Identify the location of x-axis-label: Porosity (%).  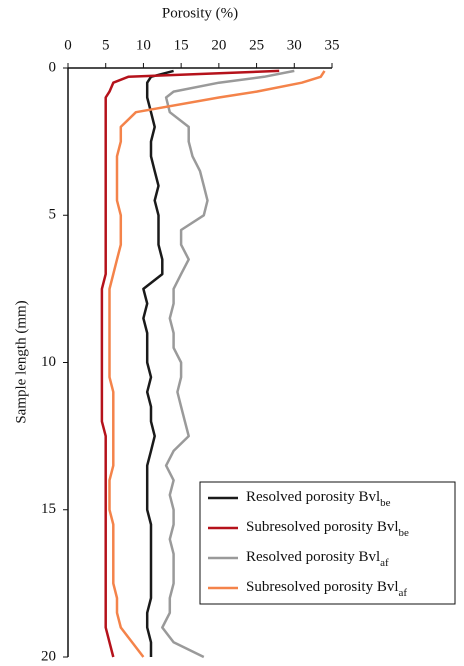
(200, 13).